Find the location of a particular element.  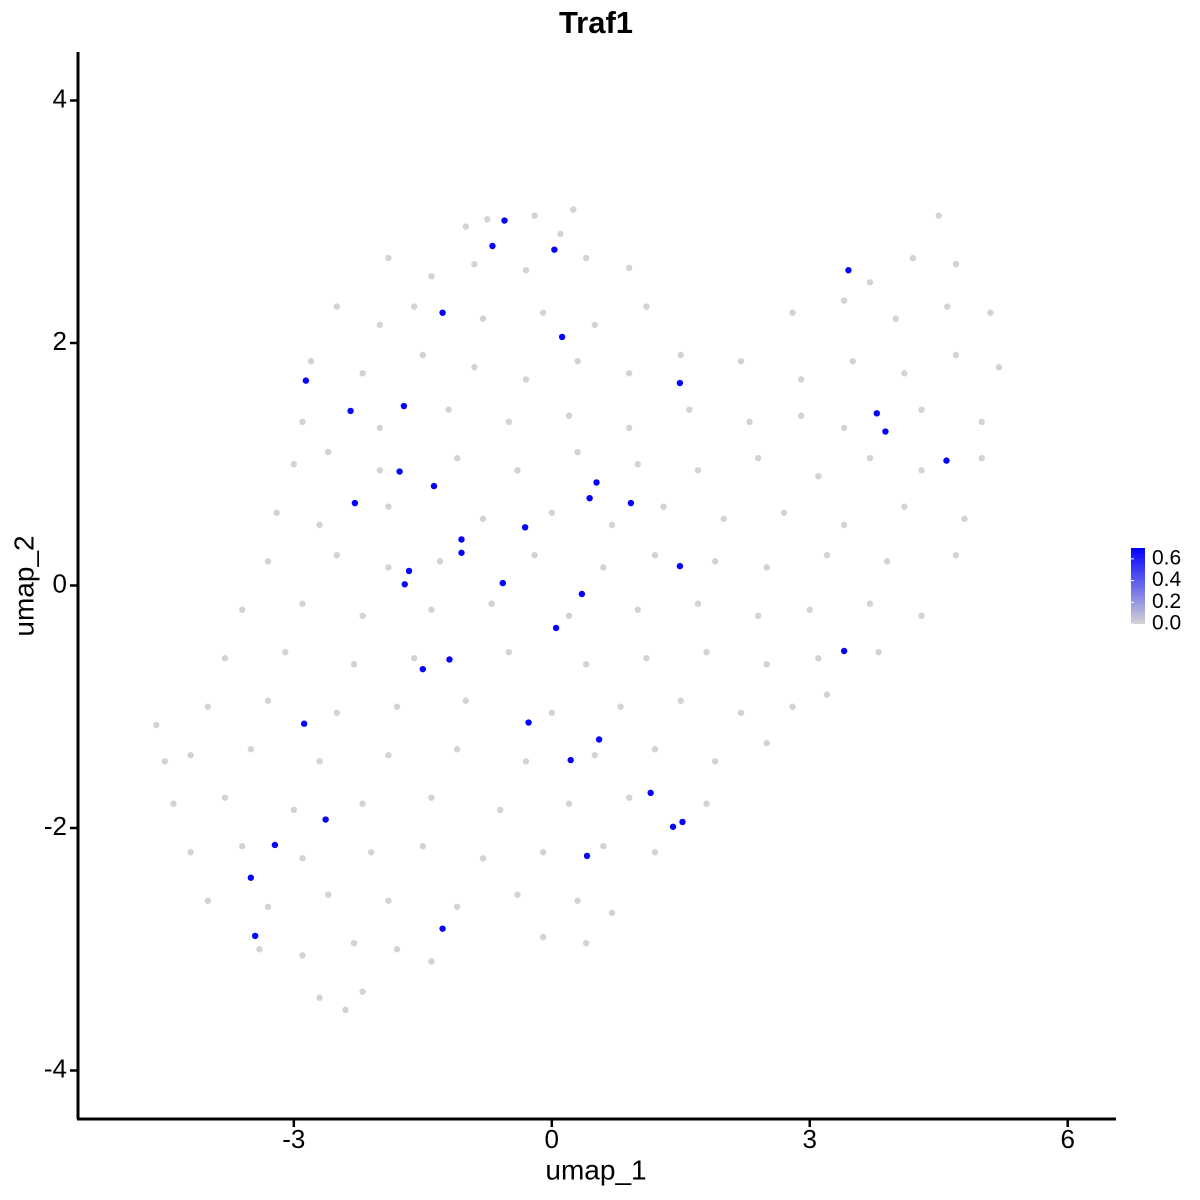

chart-title: Traf1 is located at coordinates (596, 22).